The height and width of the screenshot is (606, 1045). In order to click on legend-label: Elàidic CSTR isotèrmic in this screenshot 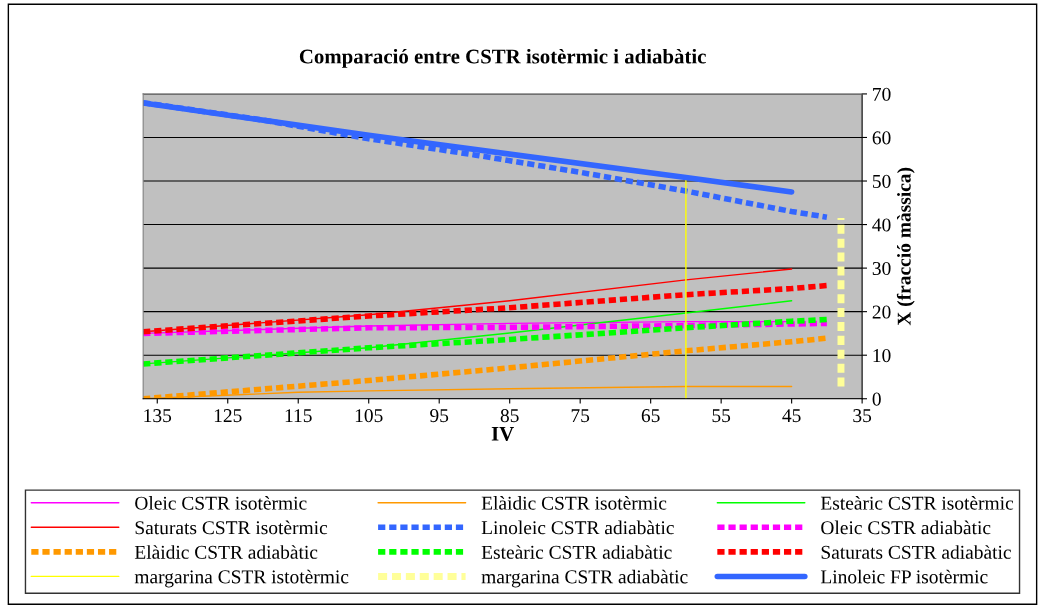, I will do `click(574, 503)`.